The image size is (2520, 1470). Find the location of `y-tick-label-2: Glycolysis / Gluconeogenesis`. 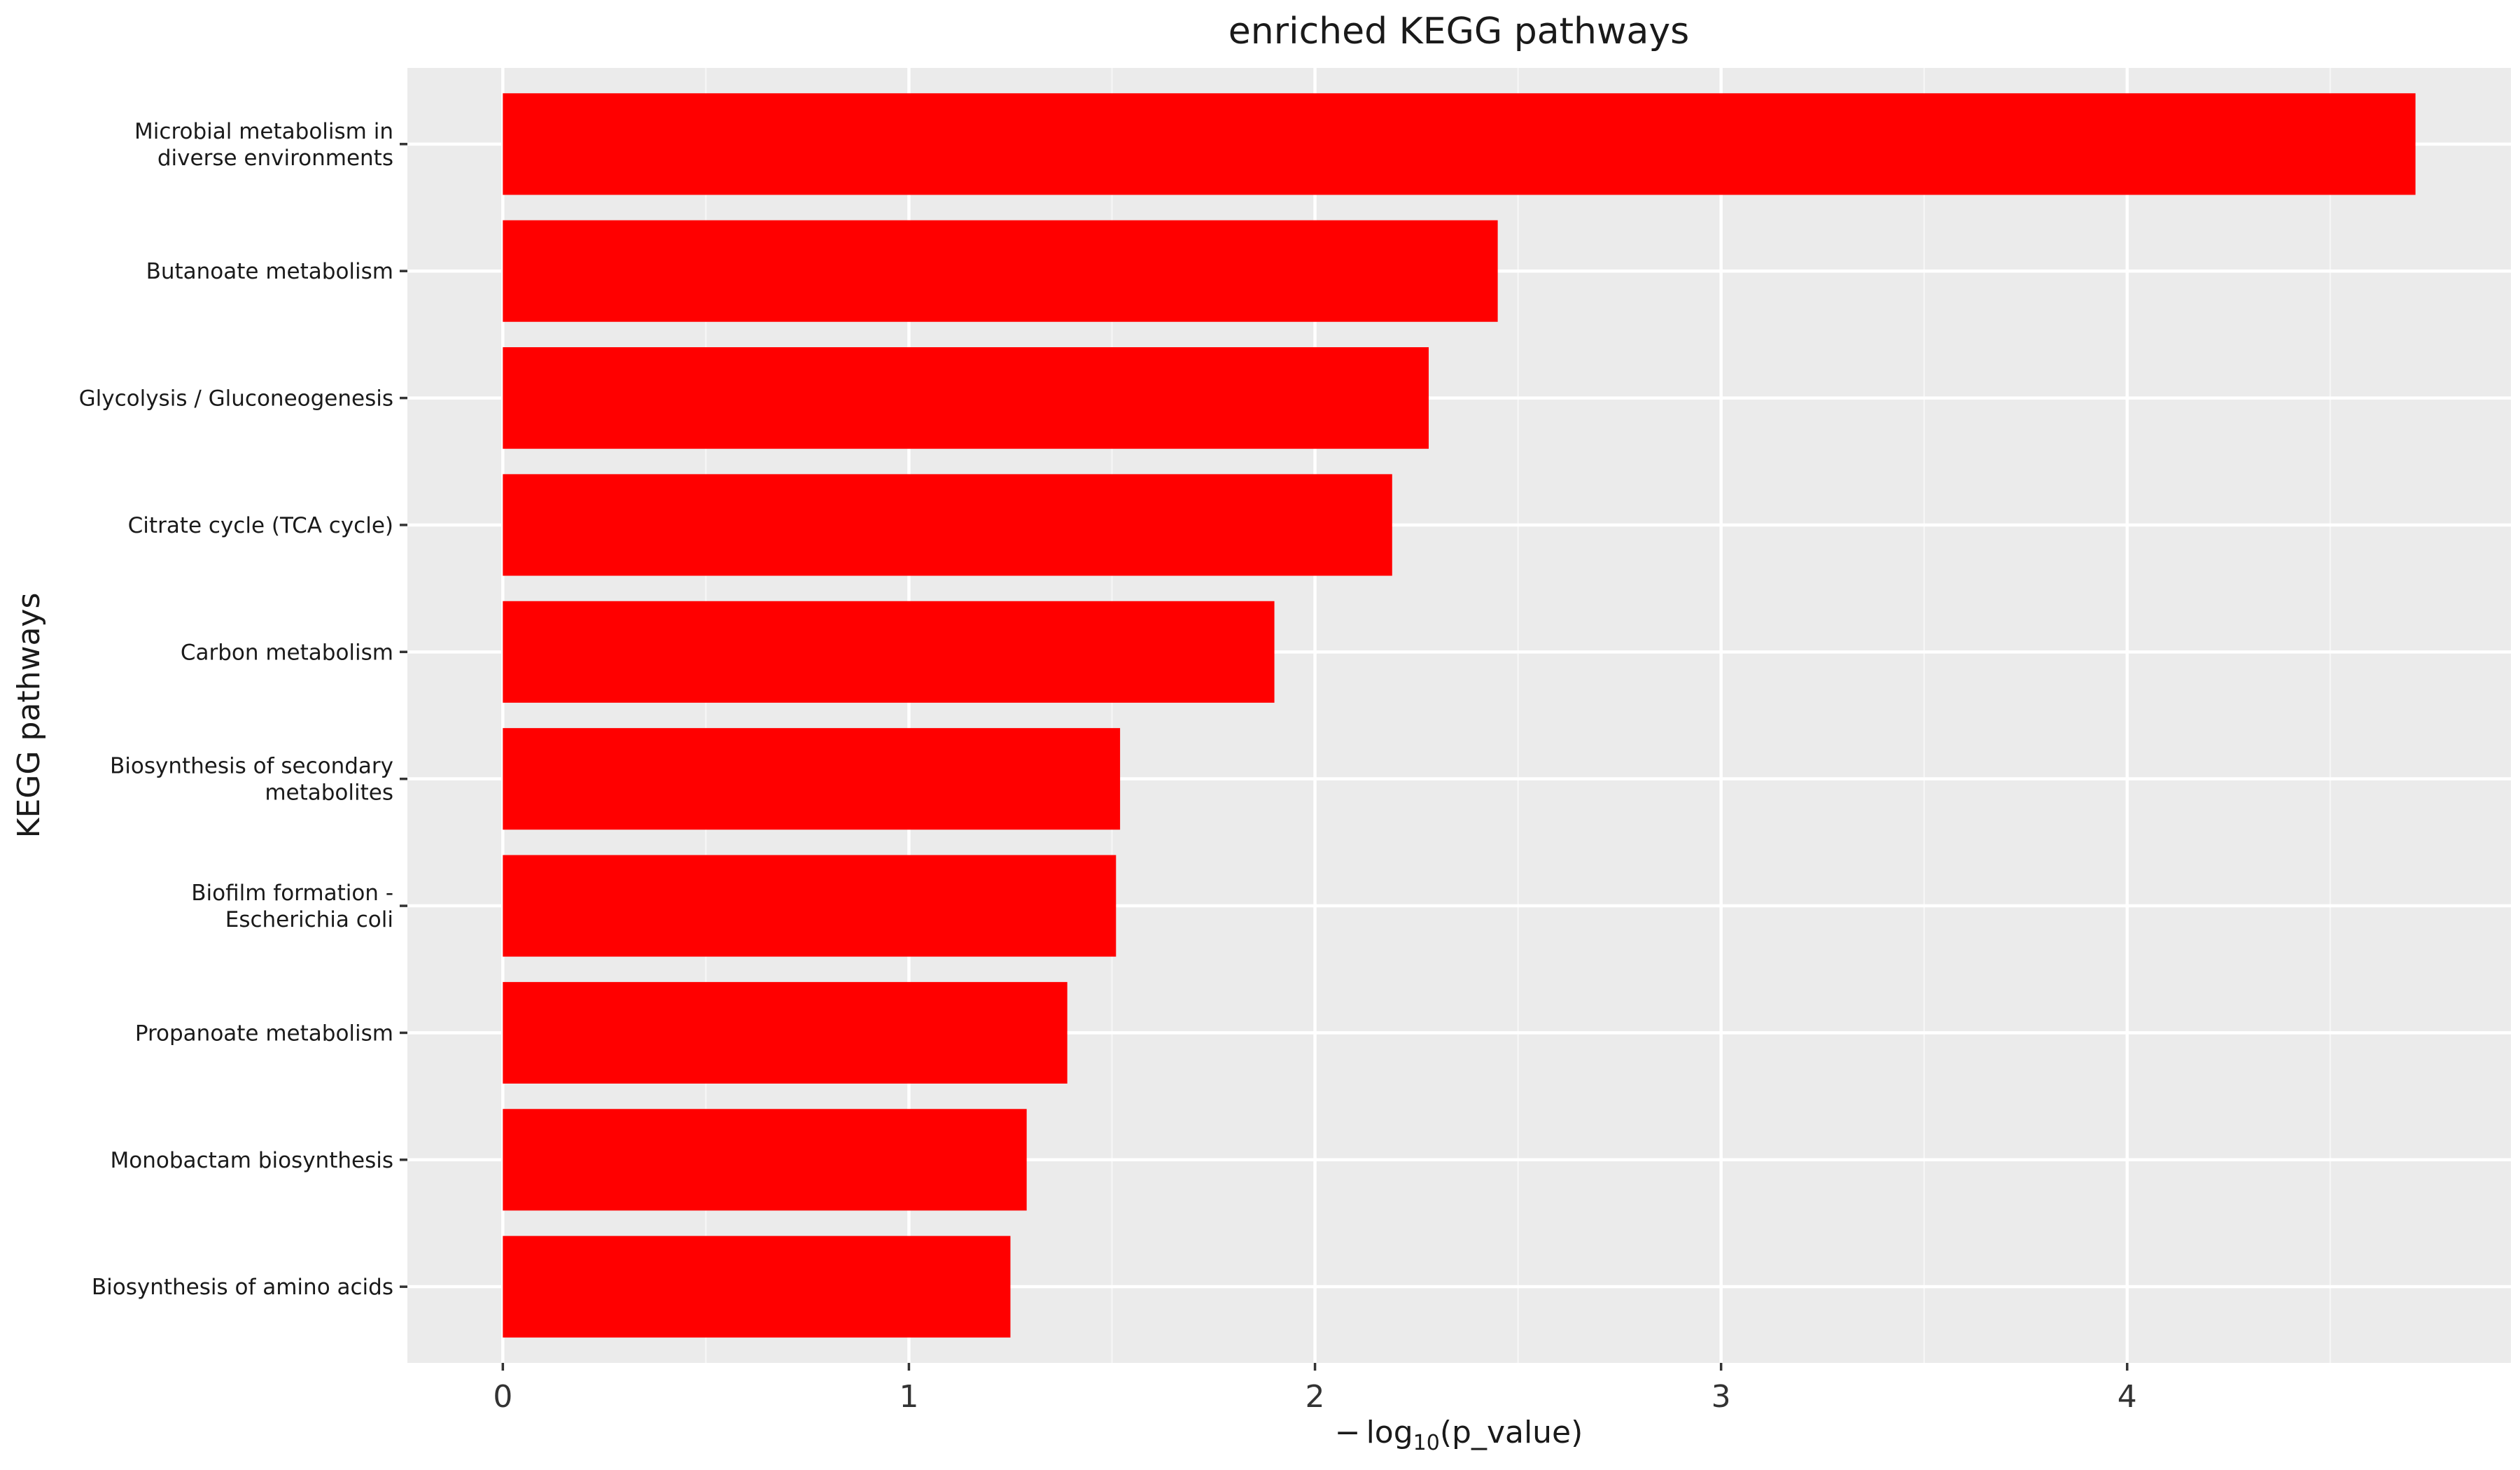

y-tick-label-2: Glycolysis / Gluconeogenesis is located at coordinates (236, 399).